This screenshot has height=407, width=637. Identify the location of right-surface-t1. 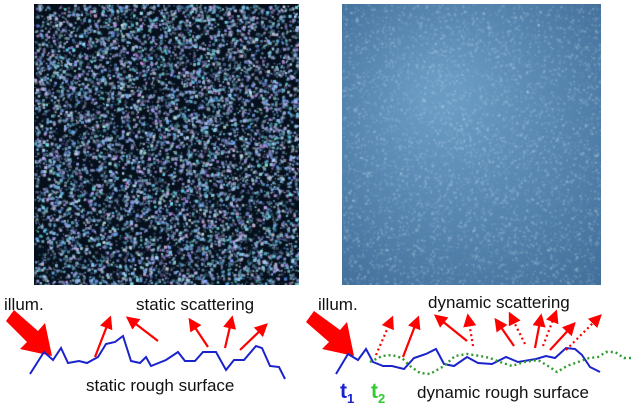
(468, 360).